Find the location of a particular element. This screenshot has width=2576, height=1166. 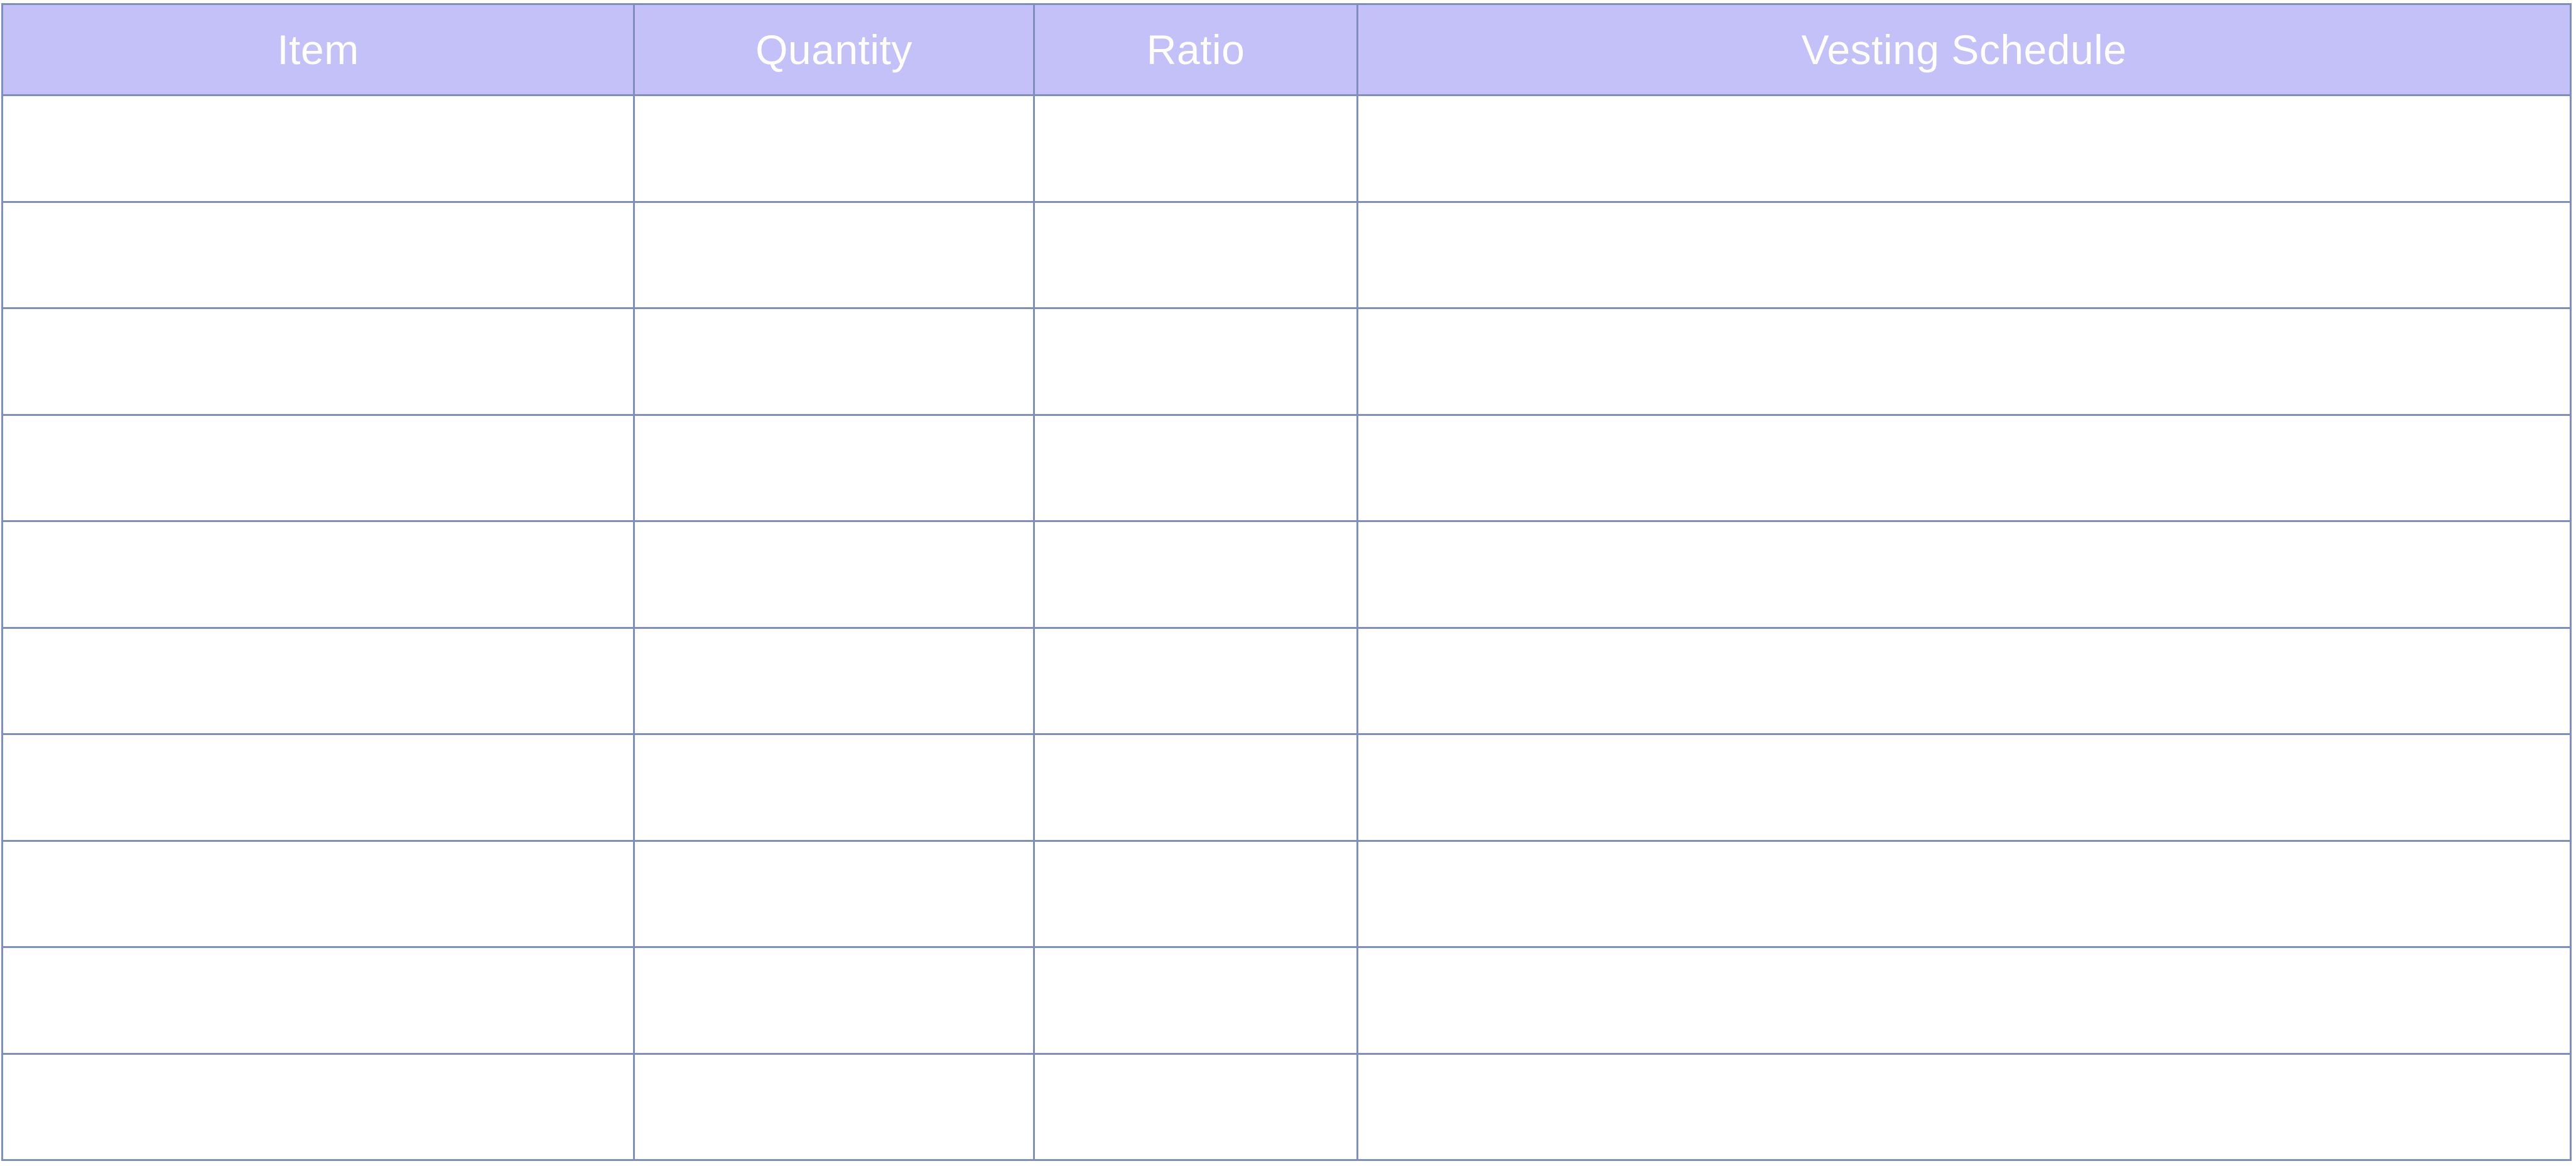

table-header: Item Quantity Ratio Vesting Schedule is located at coordinates (1287, 49).